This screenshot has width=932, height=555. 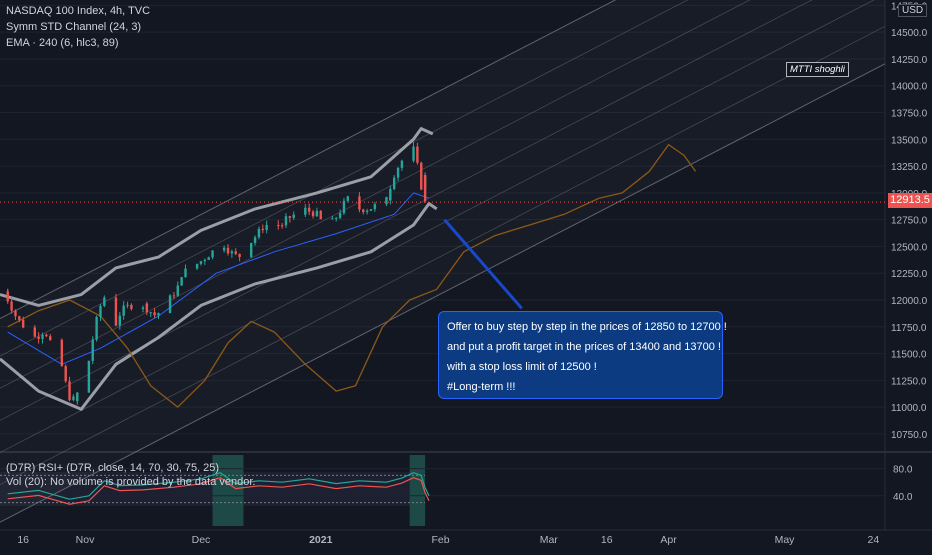 I want to click on currency-badge: USD, so click(x=913, y=10).